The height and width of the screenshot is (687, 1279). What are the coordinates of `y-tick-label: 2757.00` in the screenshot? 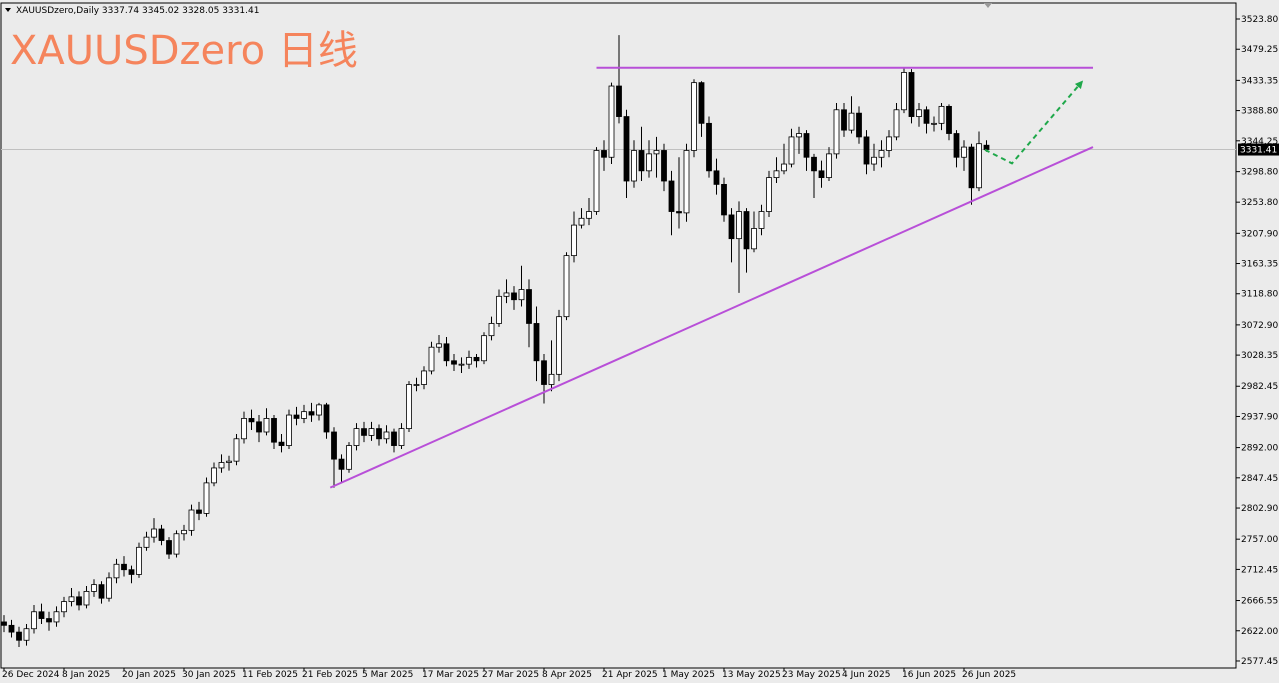 It's located at (1259, 540).